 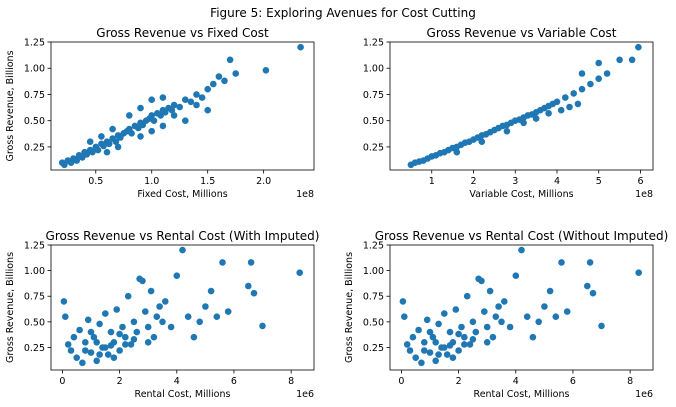 What do you see at coordinates (373, 95) in the screenshot?
I see `y-tick-label: 0.75` at bounding box center [373, 95].